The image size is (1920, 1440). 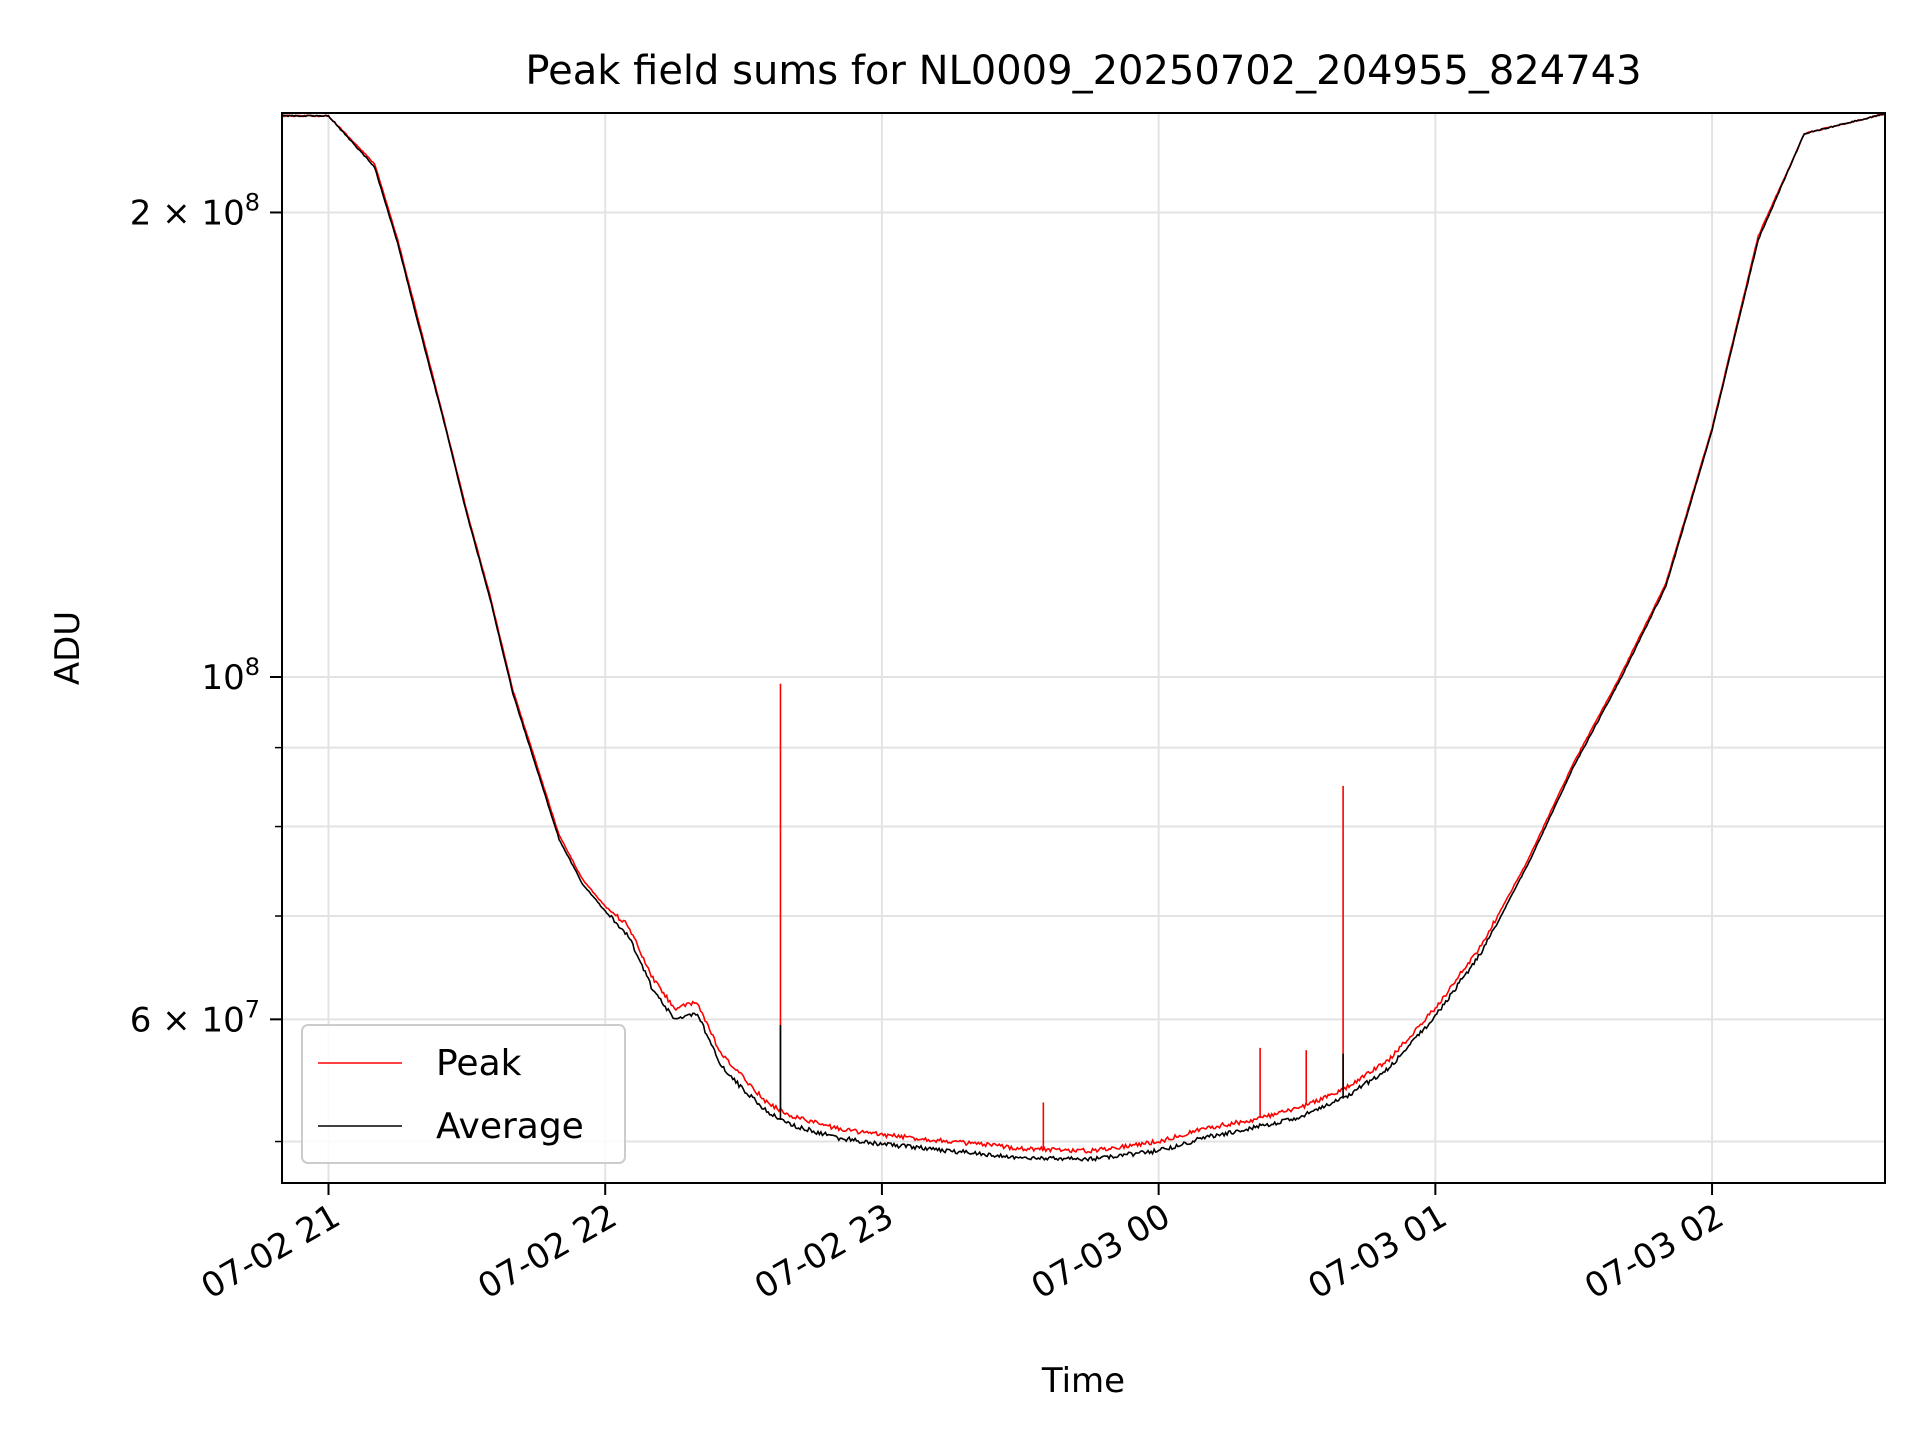 I want to click on legend-box, so click(x=463, y=1094).